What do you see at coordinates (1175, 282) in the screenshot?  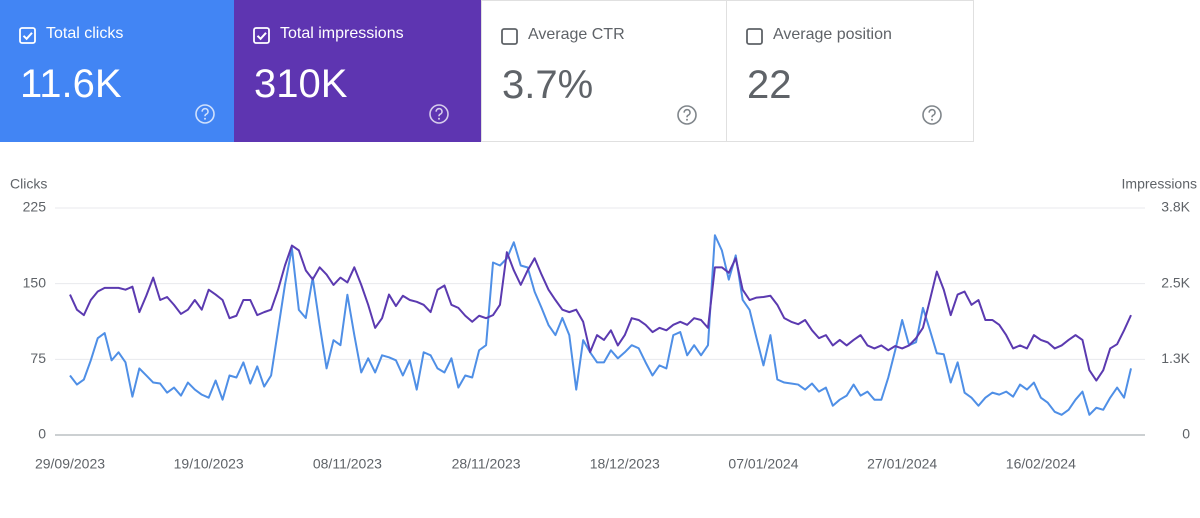 I see `y2-tick-label: 2.5K` at bounding box center [1175, 282].